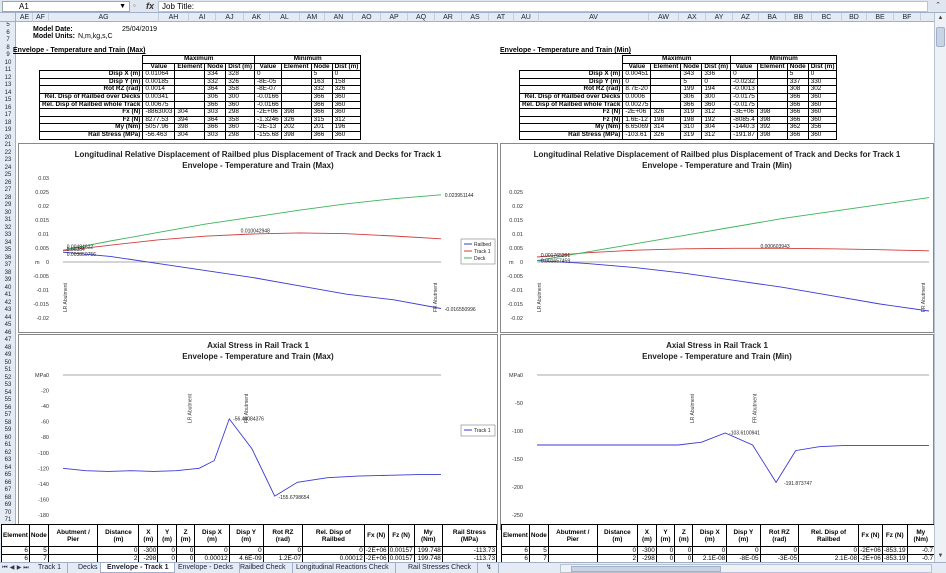 The width and height of the screenshot is (946, 573). What do you see at coordinates (744, 97) in the screenshot?
I see `cell: -0.0175` at bounding box center [744, 97].